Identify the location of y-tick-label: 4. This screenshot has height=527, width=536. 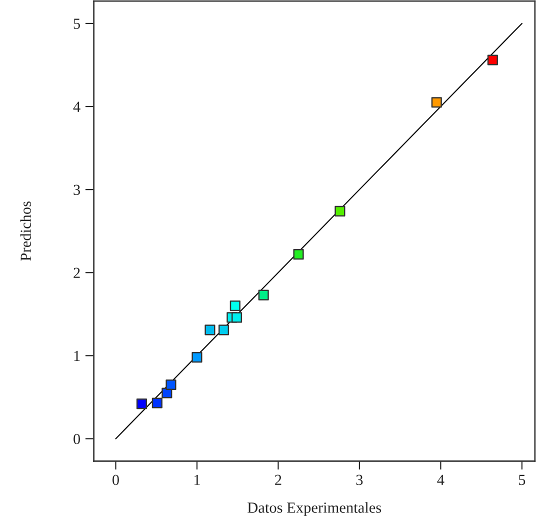
(76, 107).